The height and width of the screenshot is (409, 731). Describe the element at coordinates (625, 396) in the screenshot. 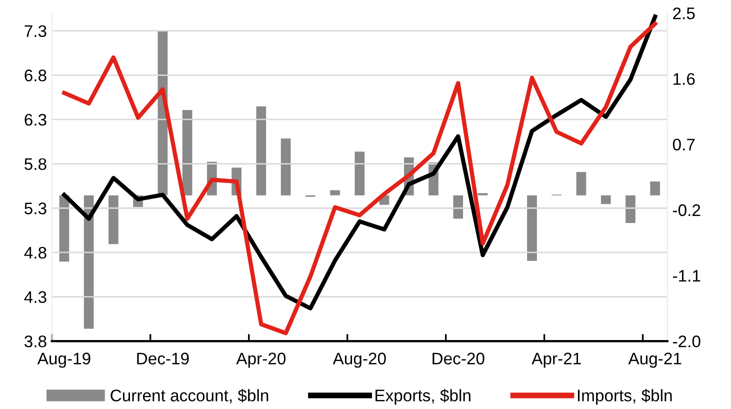

I see `legend-label: Imports, $bln` at that location.